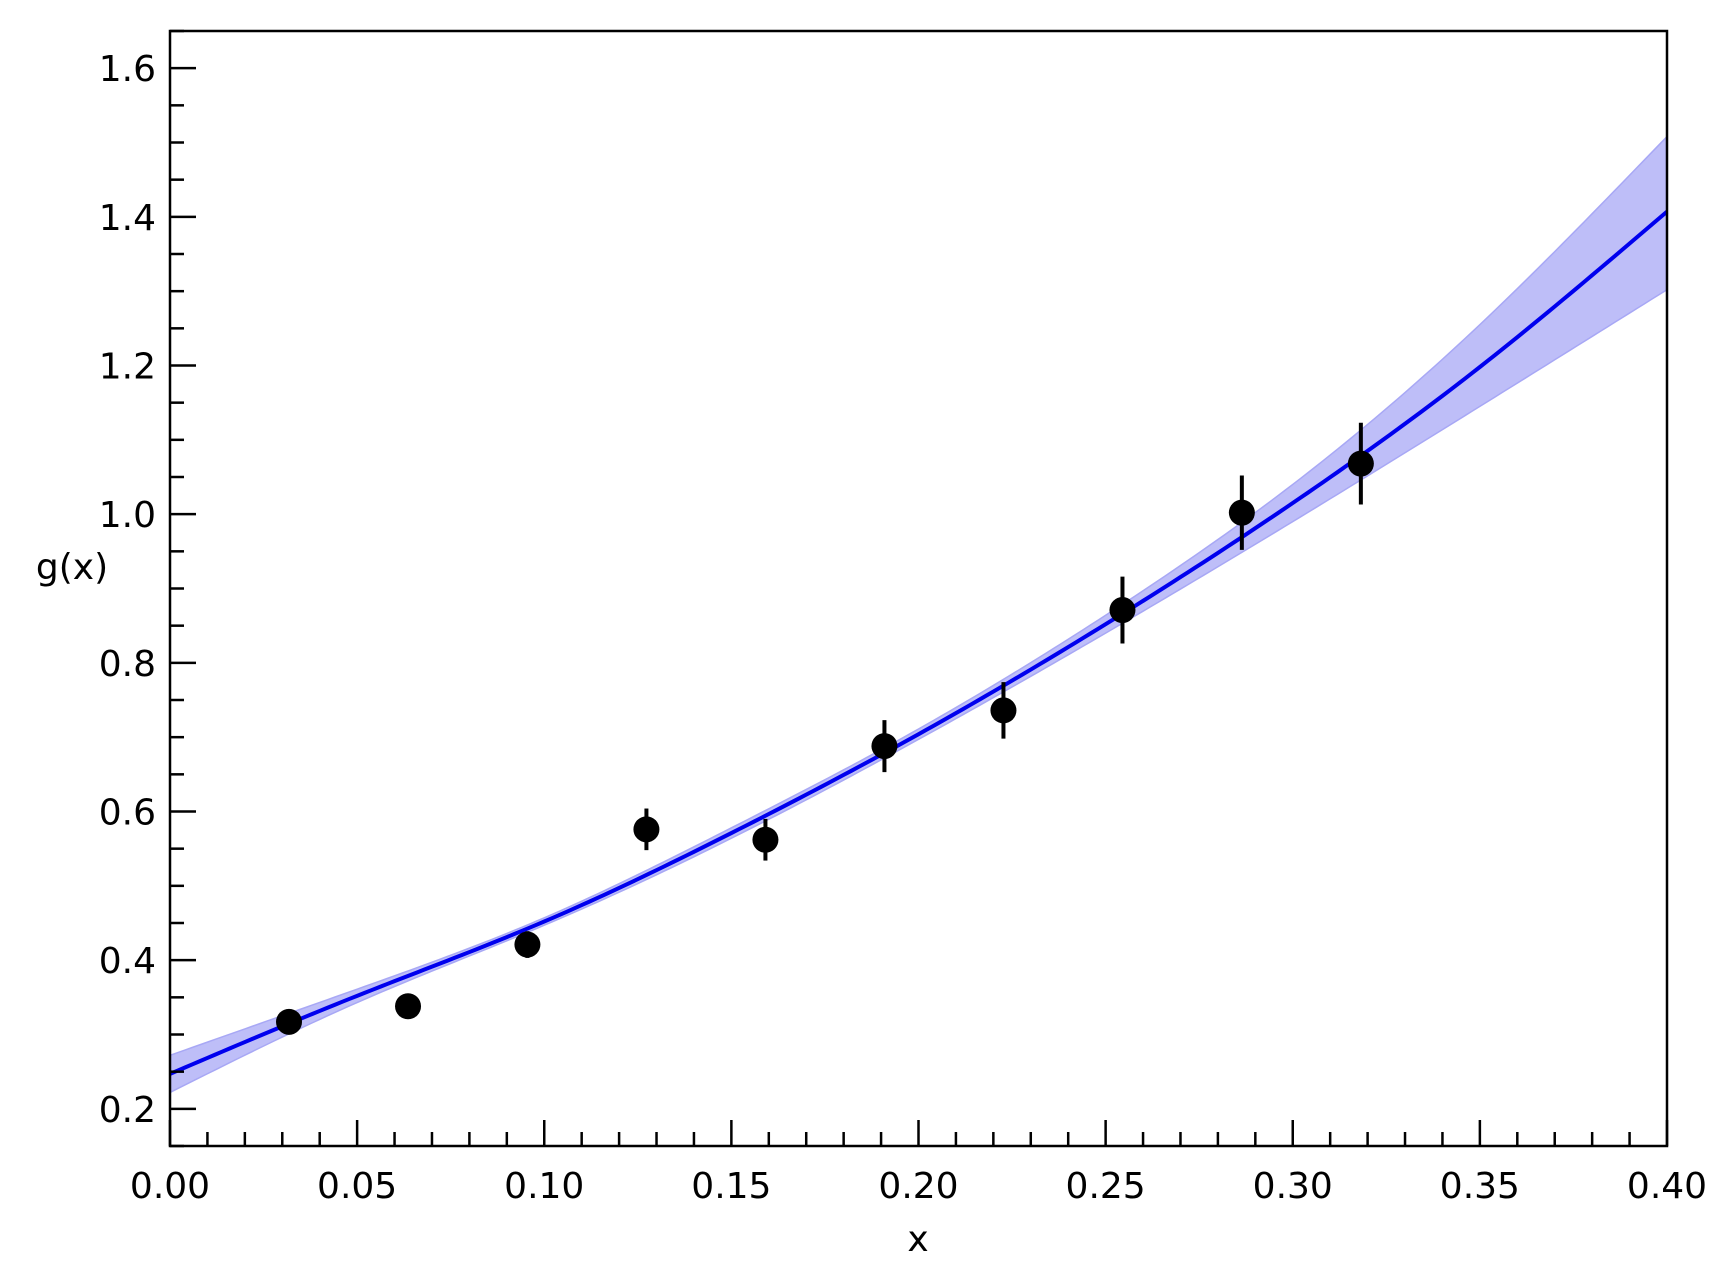 The image size is (1733, 1284). What do you see at coordinates (1480, 1186) in the screenshot?
I see `x-tick-label: 0.35` at bounding box center [1480, 1186].